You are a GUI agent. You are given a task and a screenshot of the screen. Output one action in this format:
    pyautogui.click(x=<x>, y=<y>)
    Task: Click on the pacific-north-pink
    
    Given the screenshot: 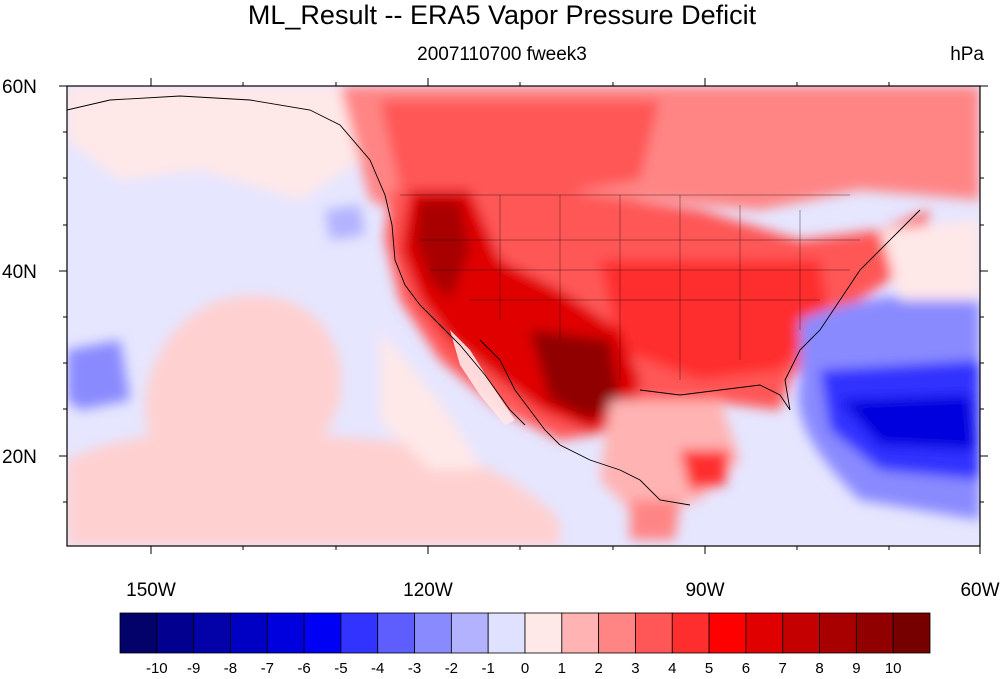 What is the action you would take?
    pyautogui.click(x=213, y=143)
    